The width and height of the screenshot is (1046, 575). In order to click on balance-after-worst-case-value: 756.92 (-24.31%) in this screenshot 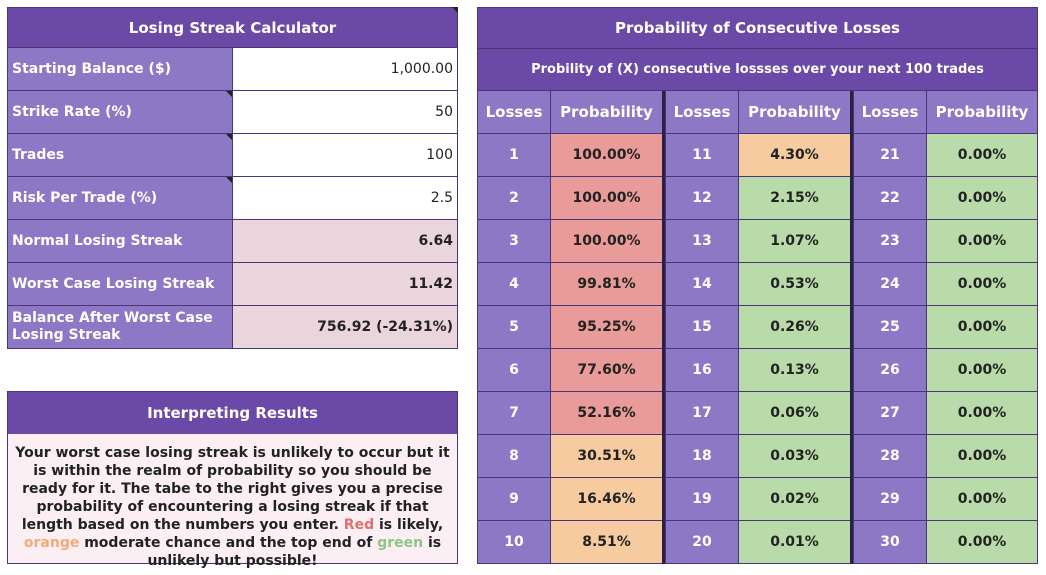, I will do `click(345, 327)`.